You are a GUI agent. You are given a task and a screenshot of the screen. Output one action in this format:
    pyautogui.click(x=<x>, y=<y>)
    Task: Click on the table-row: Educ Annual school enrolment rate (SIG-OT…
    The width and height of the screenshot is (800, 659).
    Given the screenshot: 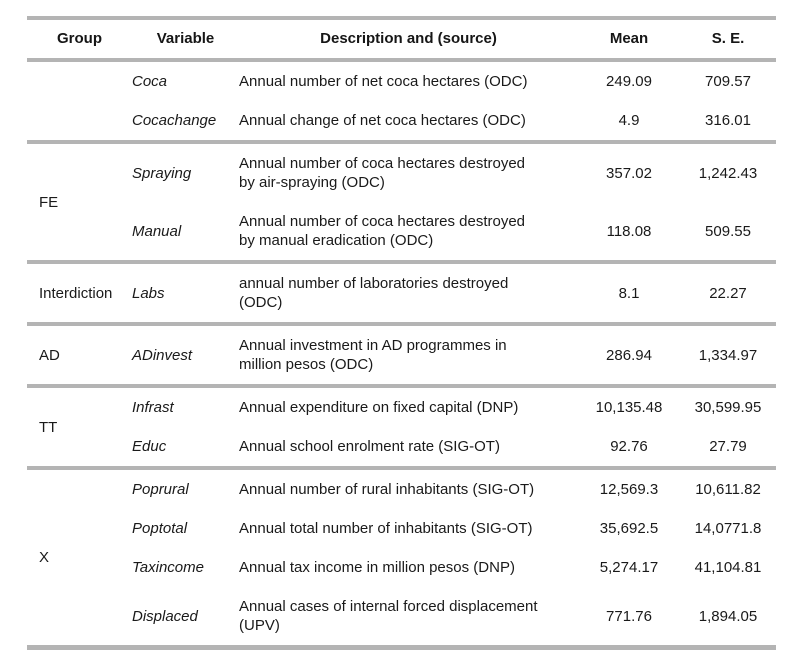 What is the action you would take?
    pyautogui.click(x=401, y=447)
    